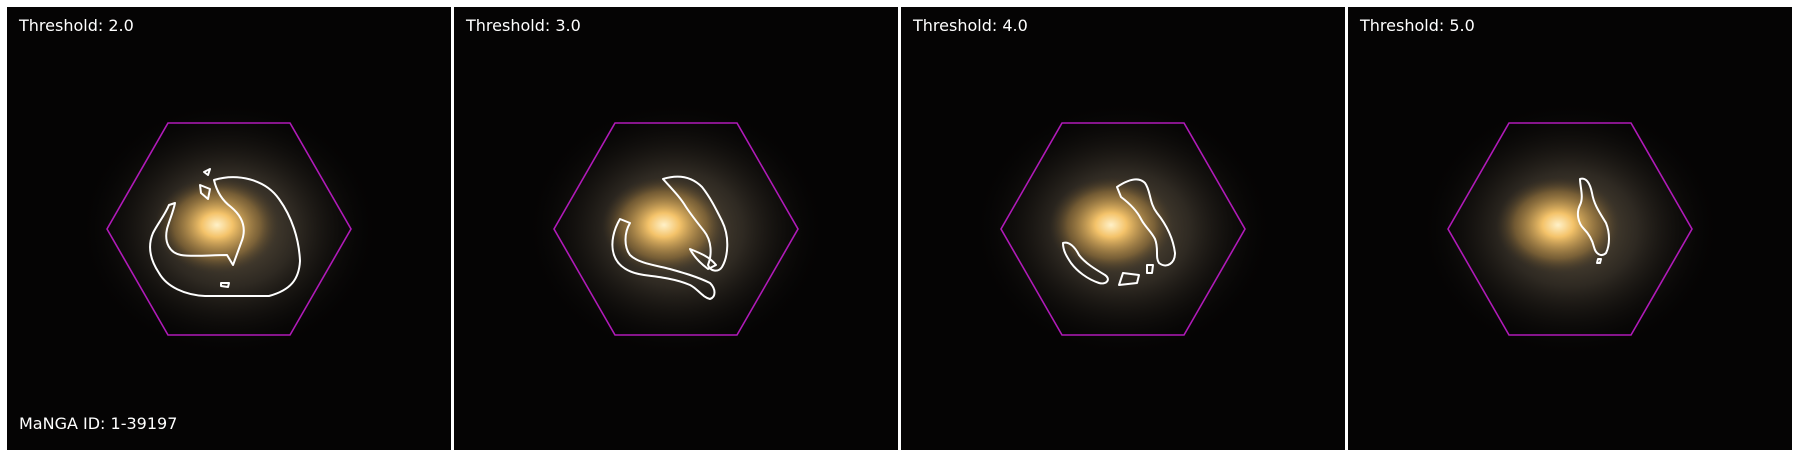 This screenshot has width=1800, height=457. What do you see at coordinates (523, 25) in the screenshot?
I see `threshold-label: Threshold: 3.0` at bounding box center [523, 25].